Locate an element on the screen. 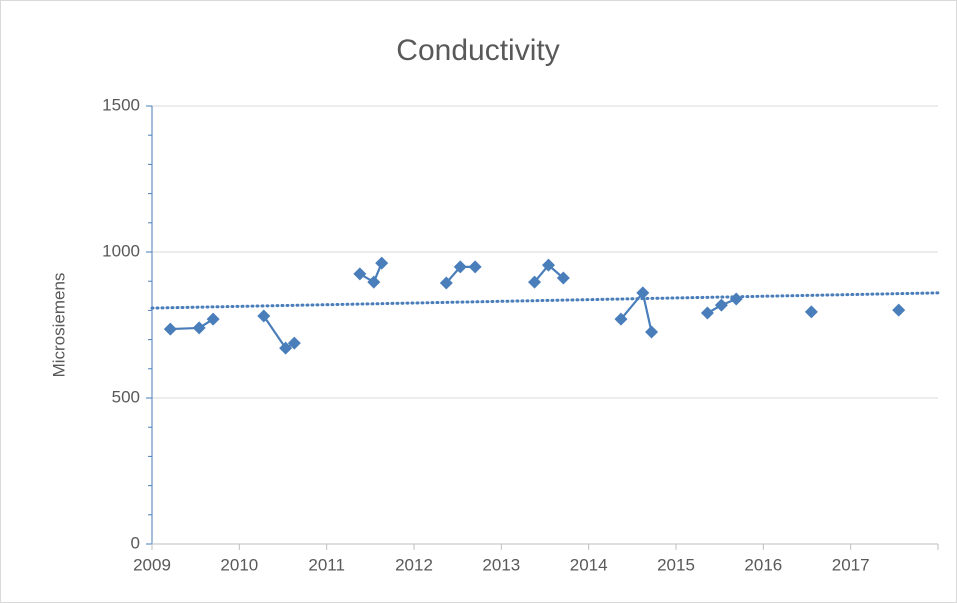 The image size is (957, 603). trendline is located at coordinates (545, 300).